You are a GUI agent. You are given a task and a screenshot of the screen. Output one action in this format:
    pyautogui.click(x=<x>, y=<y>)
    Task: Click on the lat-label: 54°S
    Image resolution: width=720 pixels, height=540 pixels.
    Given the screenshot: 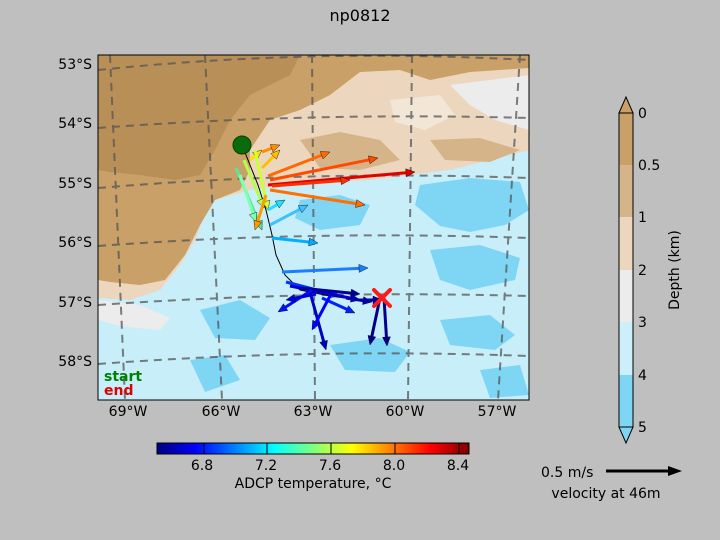 What is the action you would take?
    pyautogui.click(x=75, y=124)
    